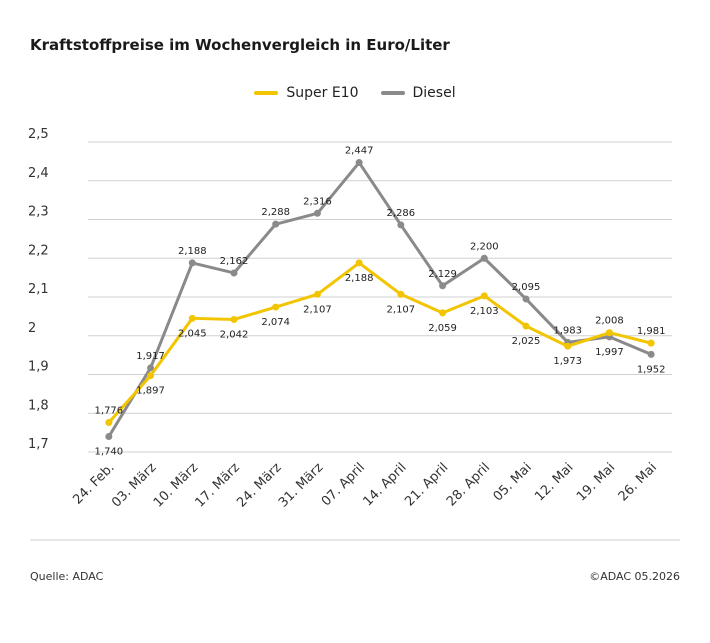 The image size is (710, 643). What do you see at coordinates (301, 485) in the screenshot?
I see `x-tick-label: 31. März` at bounding box center [301, 485].